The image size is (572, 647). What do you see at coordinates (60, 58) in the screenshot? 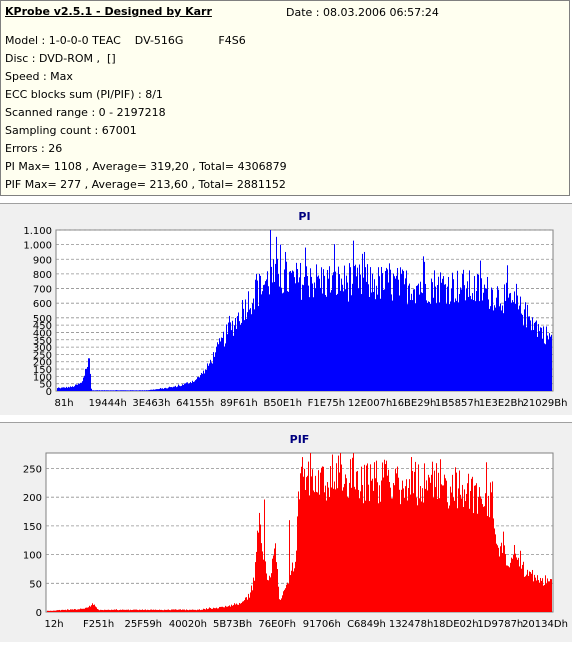
I see `info-line-disc: Disc : DVD-ROM , []` at bounding box center [60, 58].